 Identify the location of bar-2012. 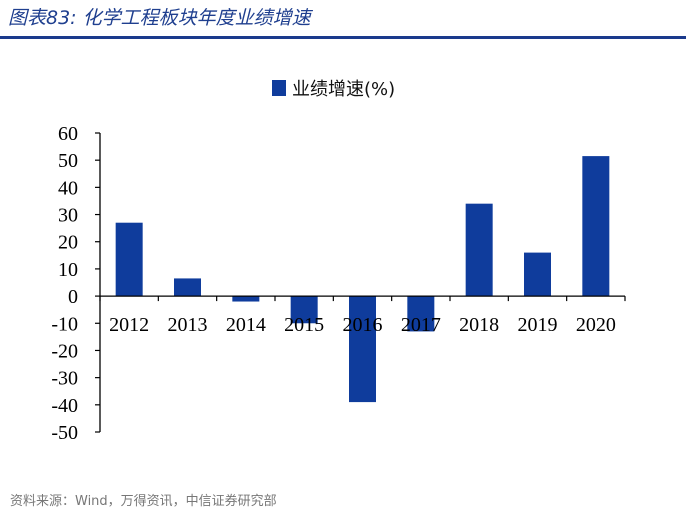
(129, 259).